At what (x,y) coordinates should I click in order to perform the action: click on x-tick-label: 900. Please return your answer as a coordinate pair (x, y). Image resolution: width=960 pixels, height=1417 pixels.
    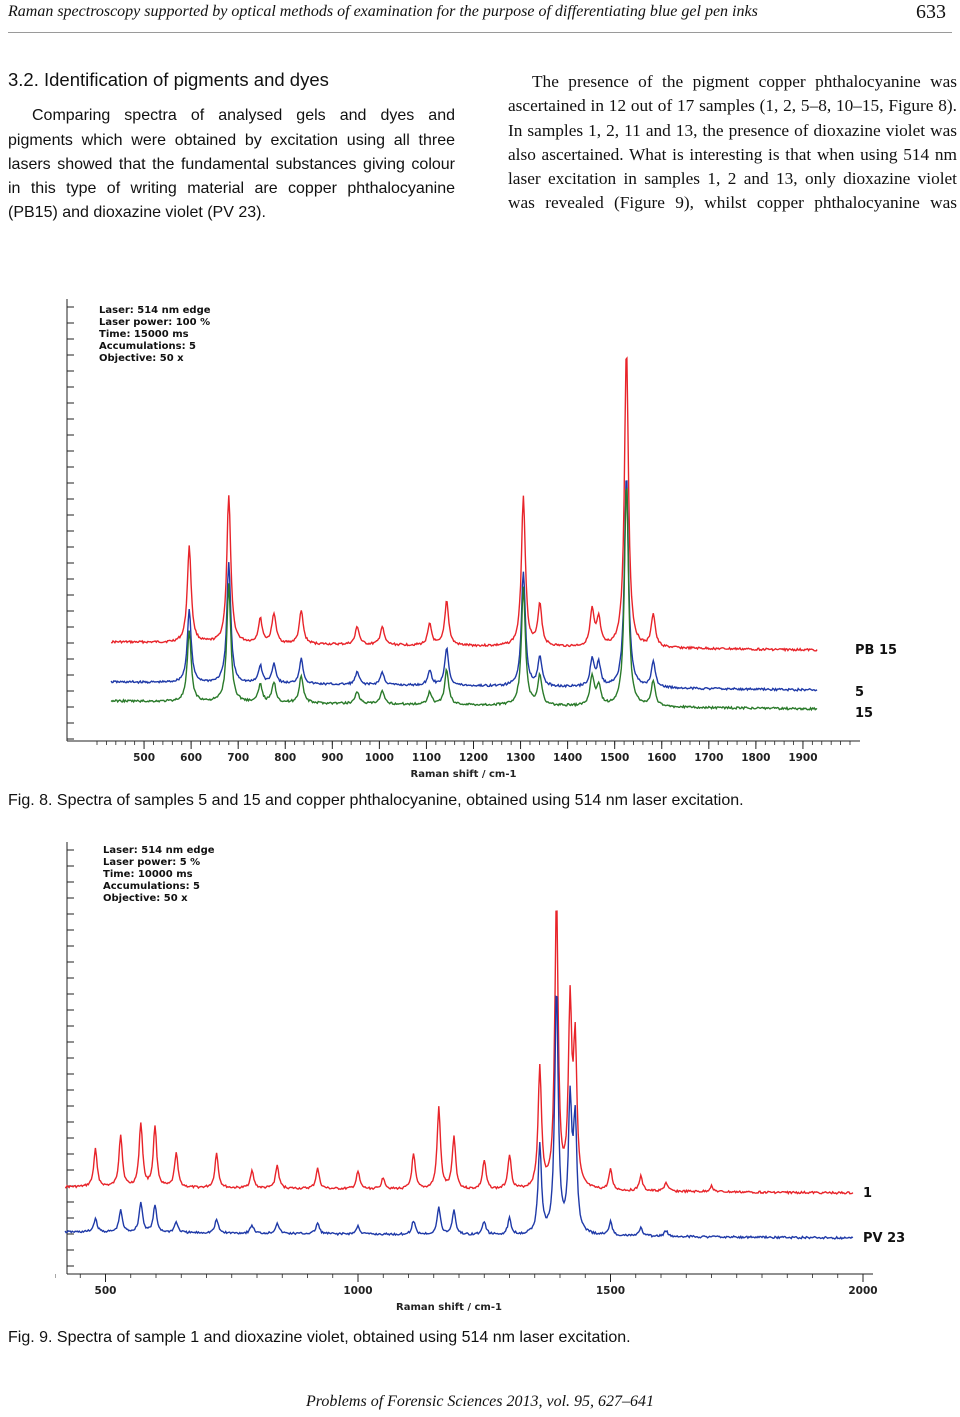
    Looking at the image, I should click on (332, 758).